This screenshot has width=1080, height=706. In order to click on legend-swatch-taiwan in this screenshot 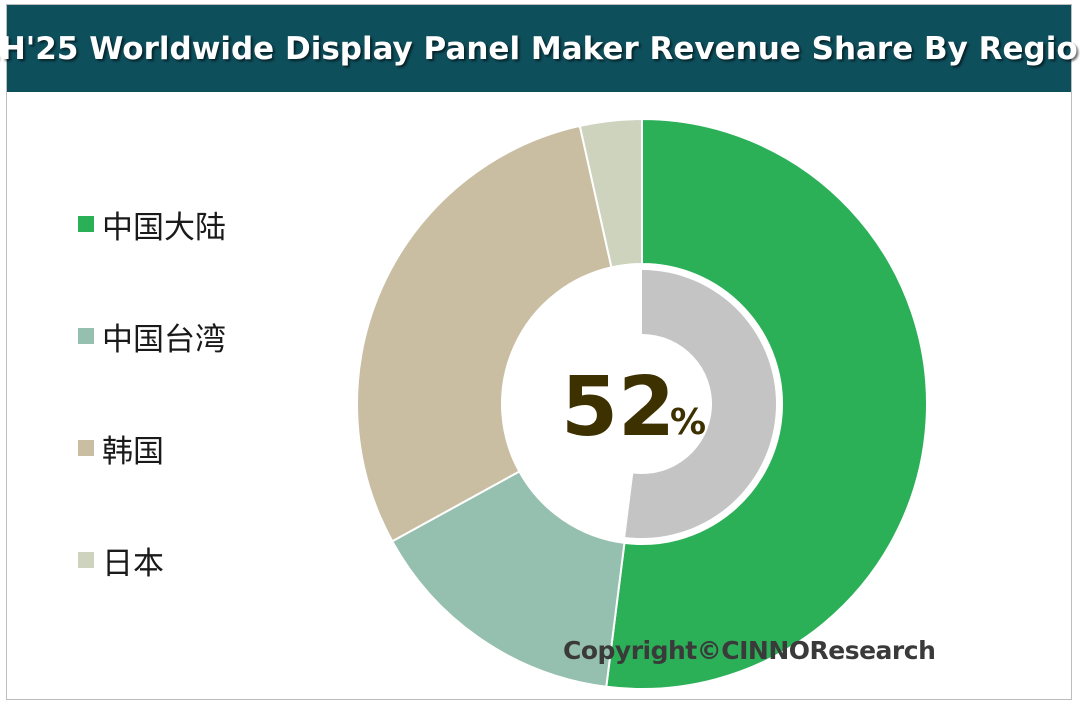, I will do `click(86, 336)`.